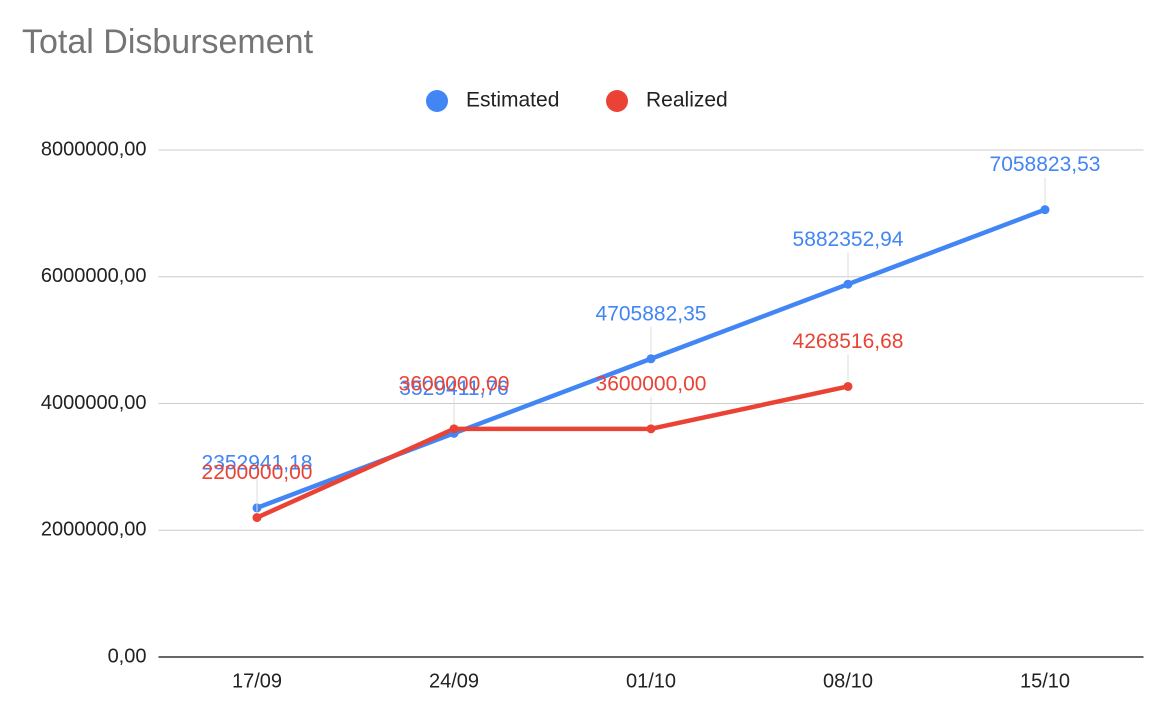 The image size is (1162, 714). What do you see at coordinates (168, 42) in the screenshot?
I see `chart-title: Total Disbursement` at bounding box center [168, 42].